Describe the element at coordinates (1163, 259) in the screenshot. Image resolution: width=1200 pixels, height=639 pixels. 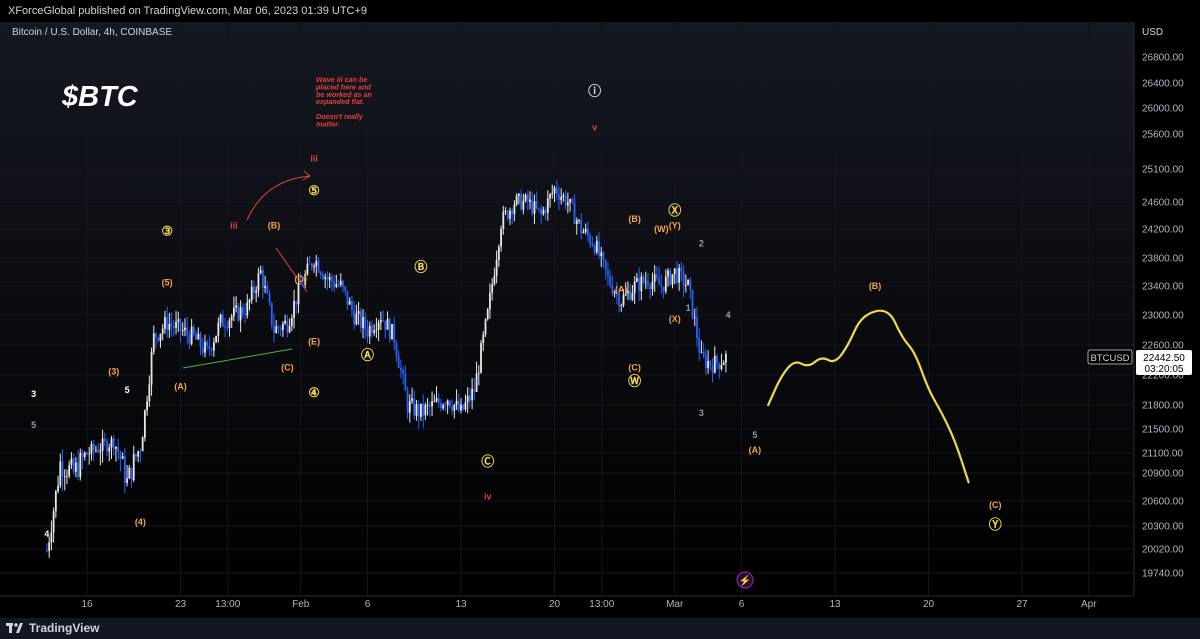
I see `price-tick-label: 23800.00` at that location.